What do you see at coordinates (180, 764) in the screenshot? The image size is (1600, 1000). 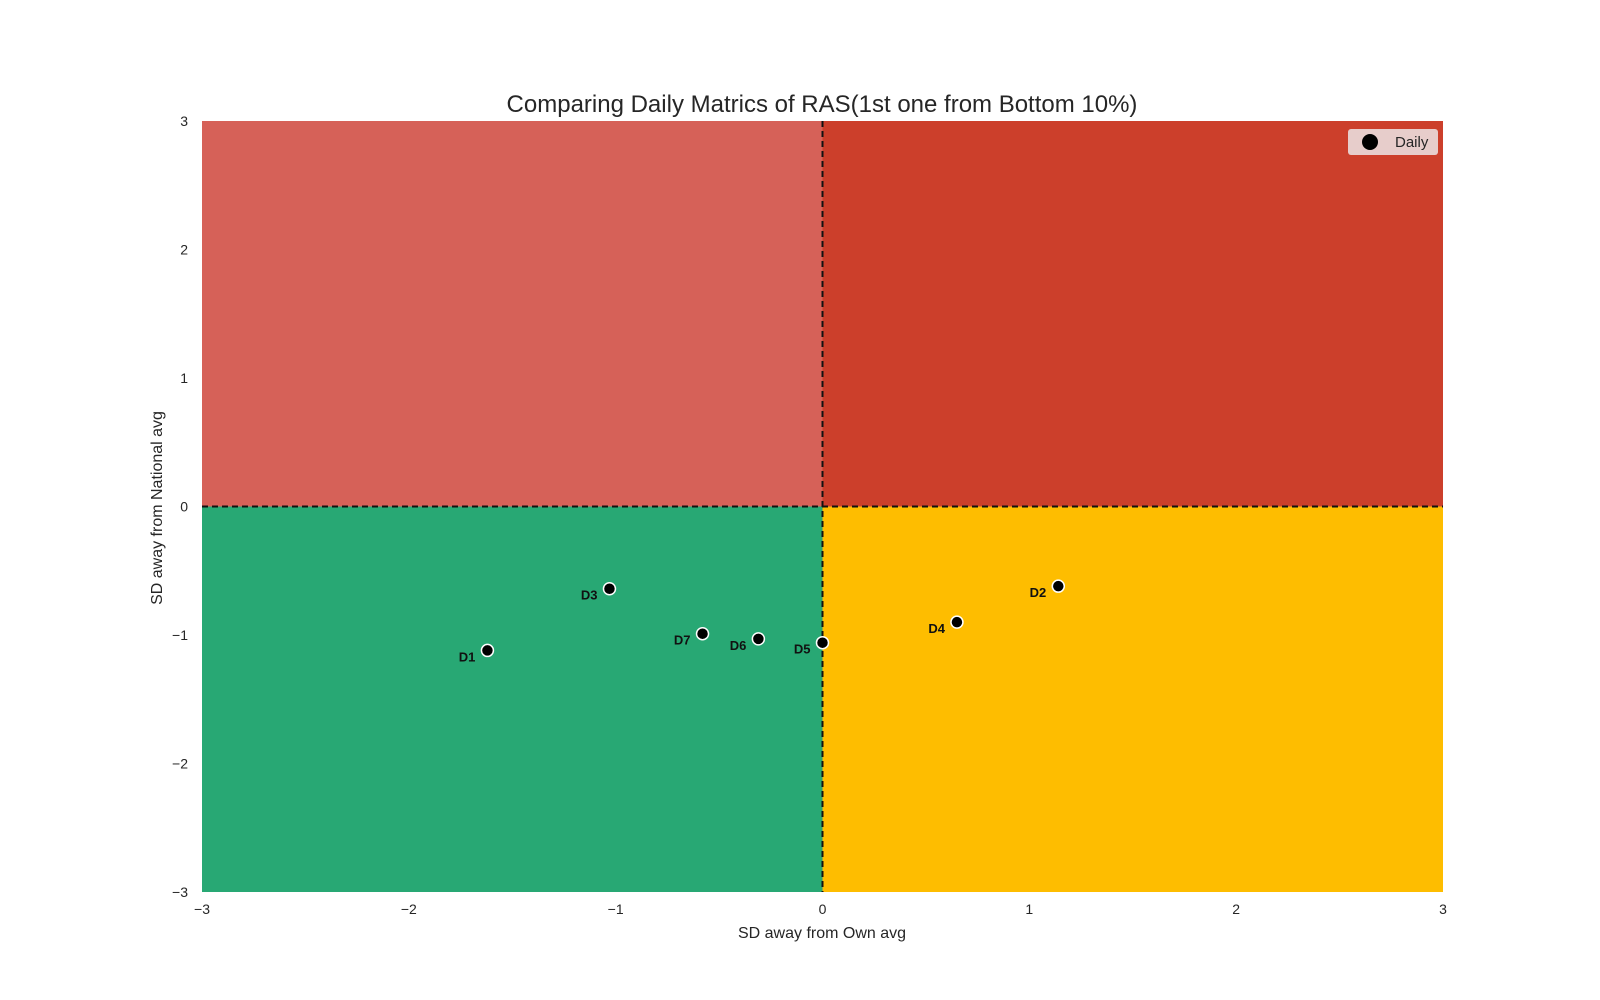 I see `y-tick-label: −2` at bounding box center [180, 764].